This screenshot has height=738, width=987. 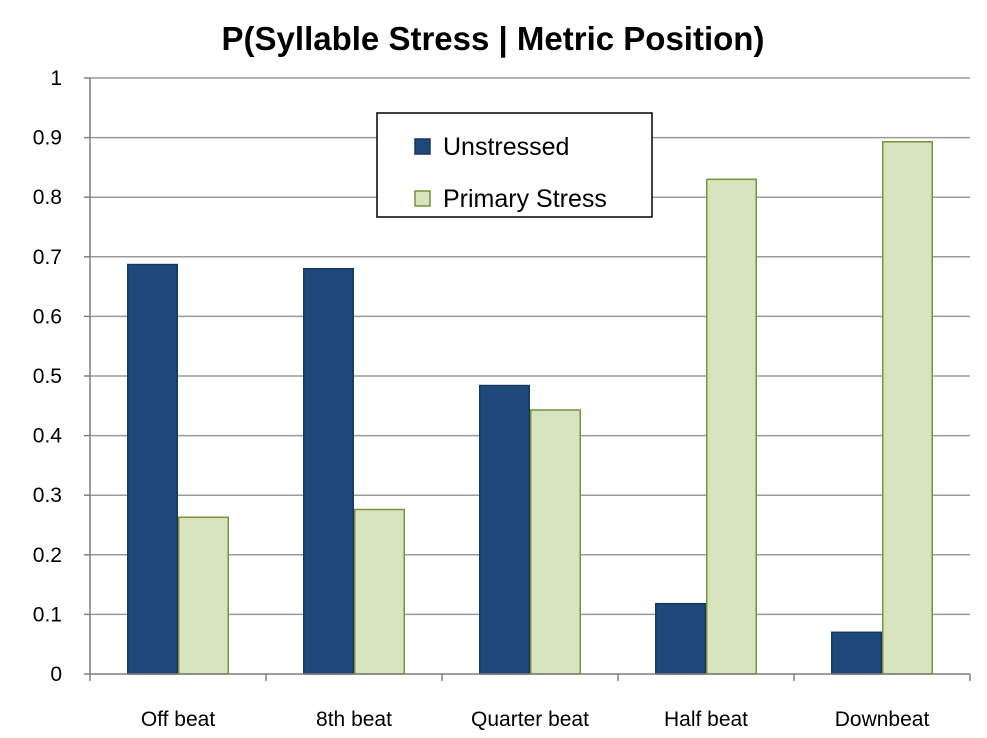 I want to click on y-tick-label: 0.8, so click(x=47, y=197).